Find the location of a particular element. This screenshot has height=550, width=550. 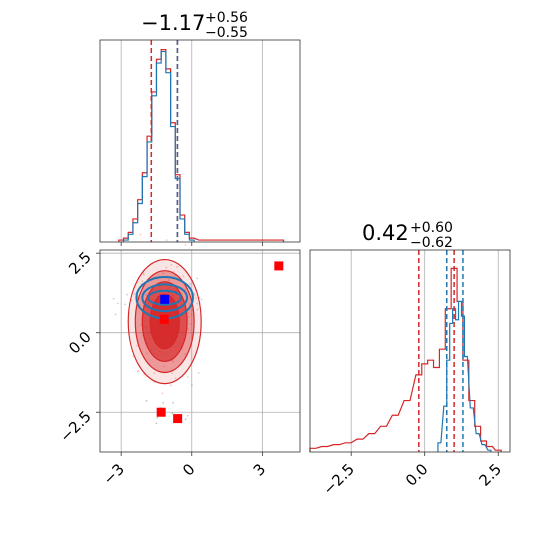

param2-histogram-series is located at coordinates (405, 359).